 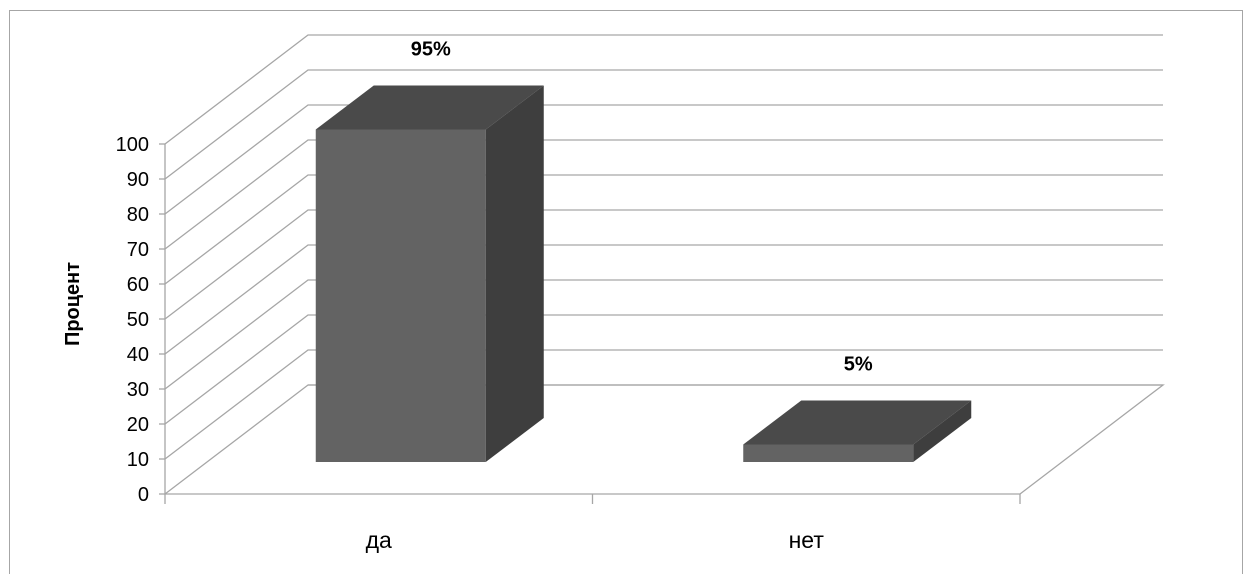 What do you see at coordinates (143, 495) in the screenshot?
I see `y-tick-label-0: 0` at bounding box center [143, 495].